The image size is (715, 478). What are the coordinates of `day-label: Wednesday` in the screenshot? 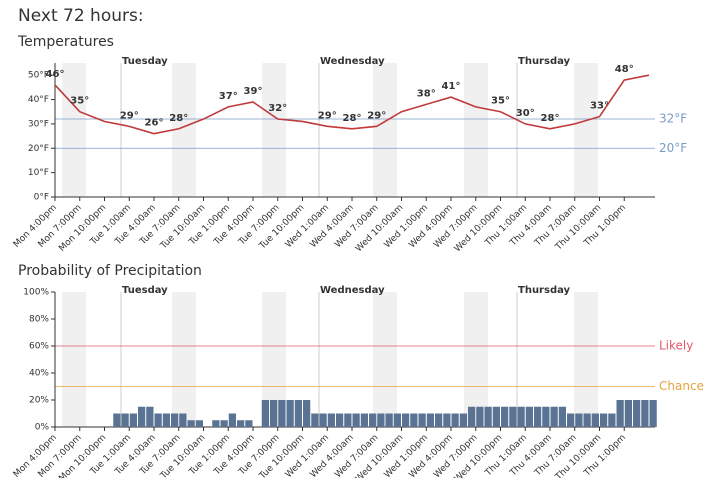 It's located at (352, 61).